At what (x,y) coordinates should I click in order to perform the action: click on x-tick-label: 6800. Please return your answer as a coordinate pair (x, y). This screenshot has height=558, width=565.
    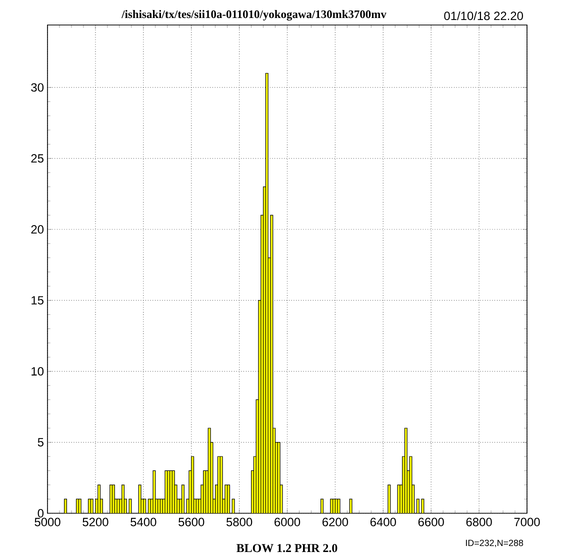
    Looking at the image, I should click on (479, 522).